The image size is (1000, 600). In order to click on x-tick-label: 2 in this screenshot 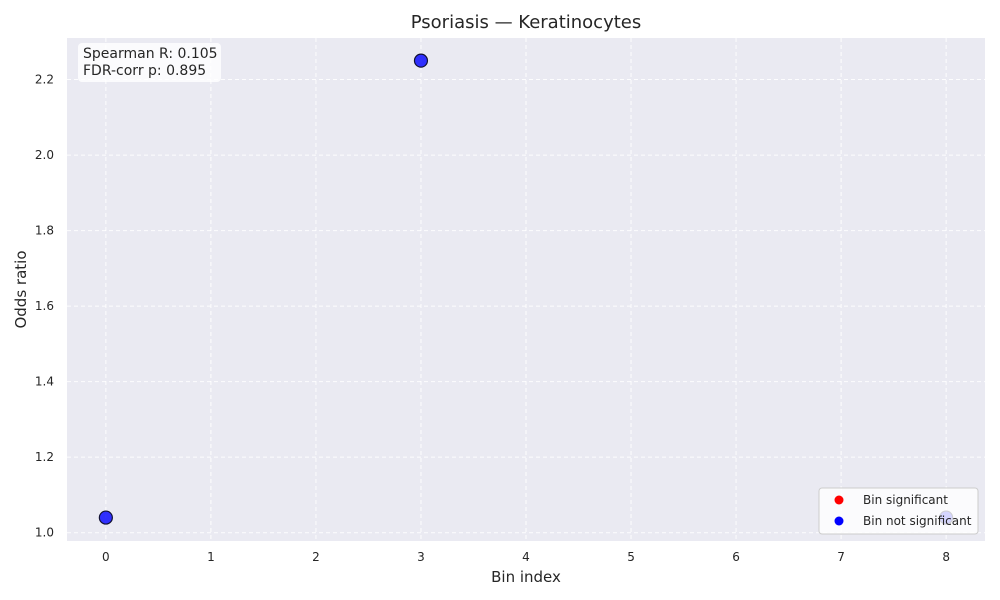, I will do `click(316, 557)`.